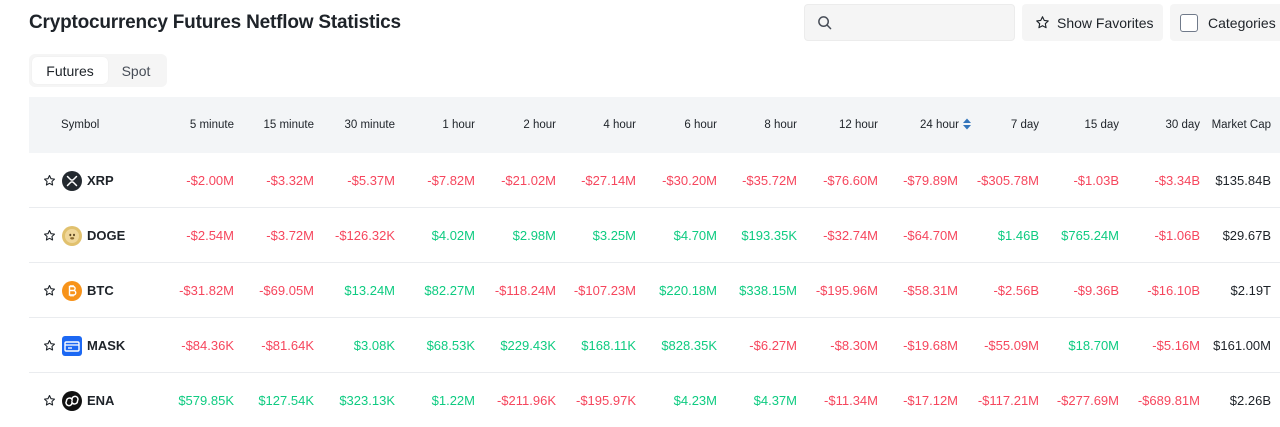 This screenshot has height=427, width=1280. What do you see at coordinates (930, 345) in the screenshot?
I see `netflow-cell: -$19.68M` at bounding box center [930, 345].